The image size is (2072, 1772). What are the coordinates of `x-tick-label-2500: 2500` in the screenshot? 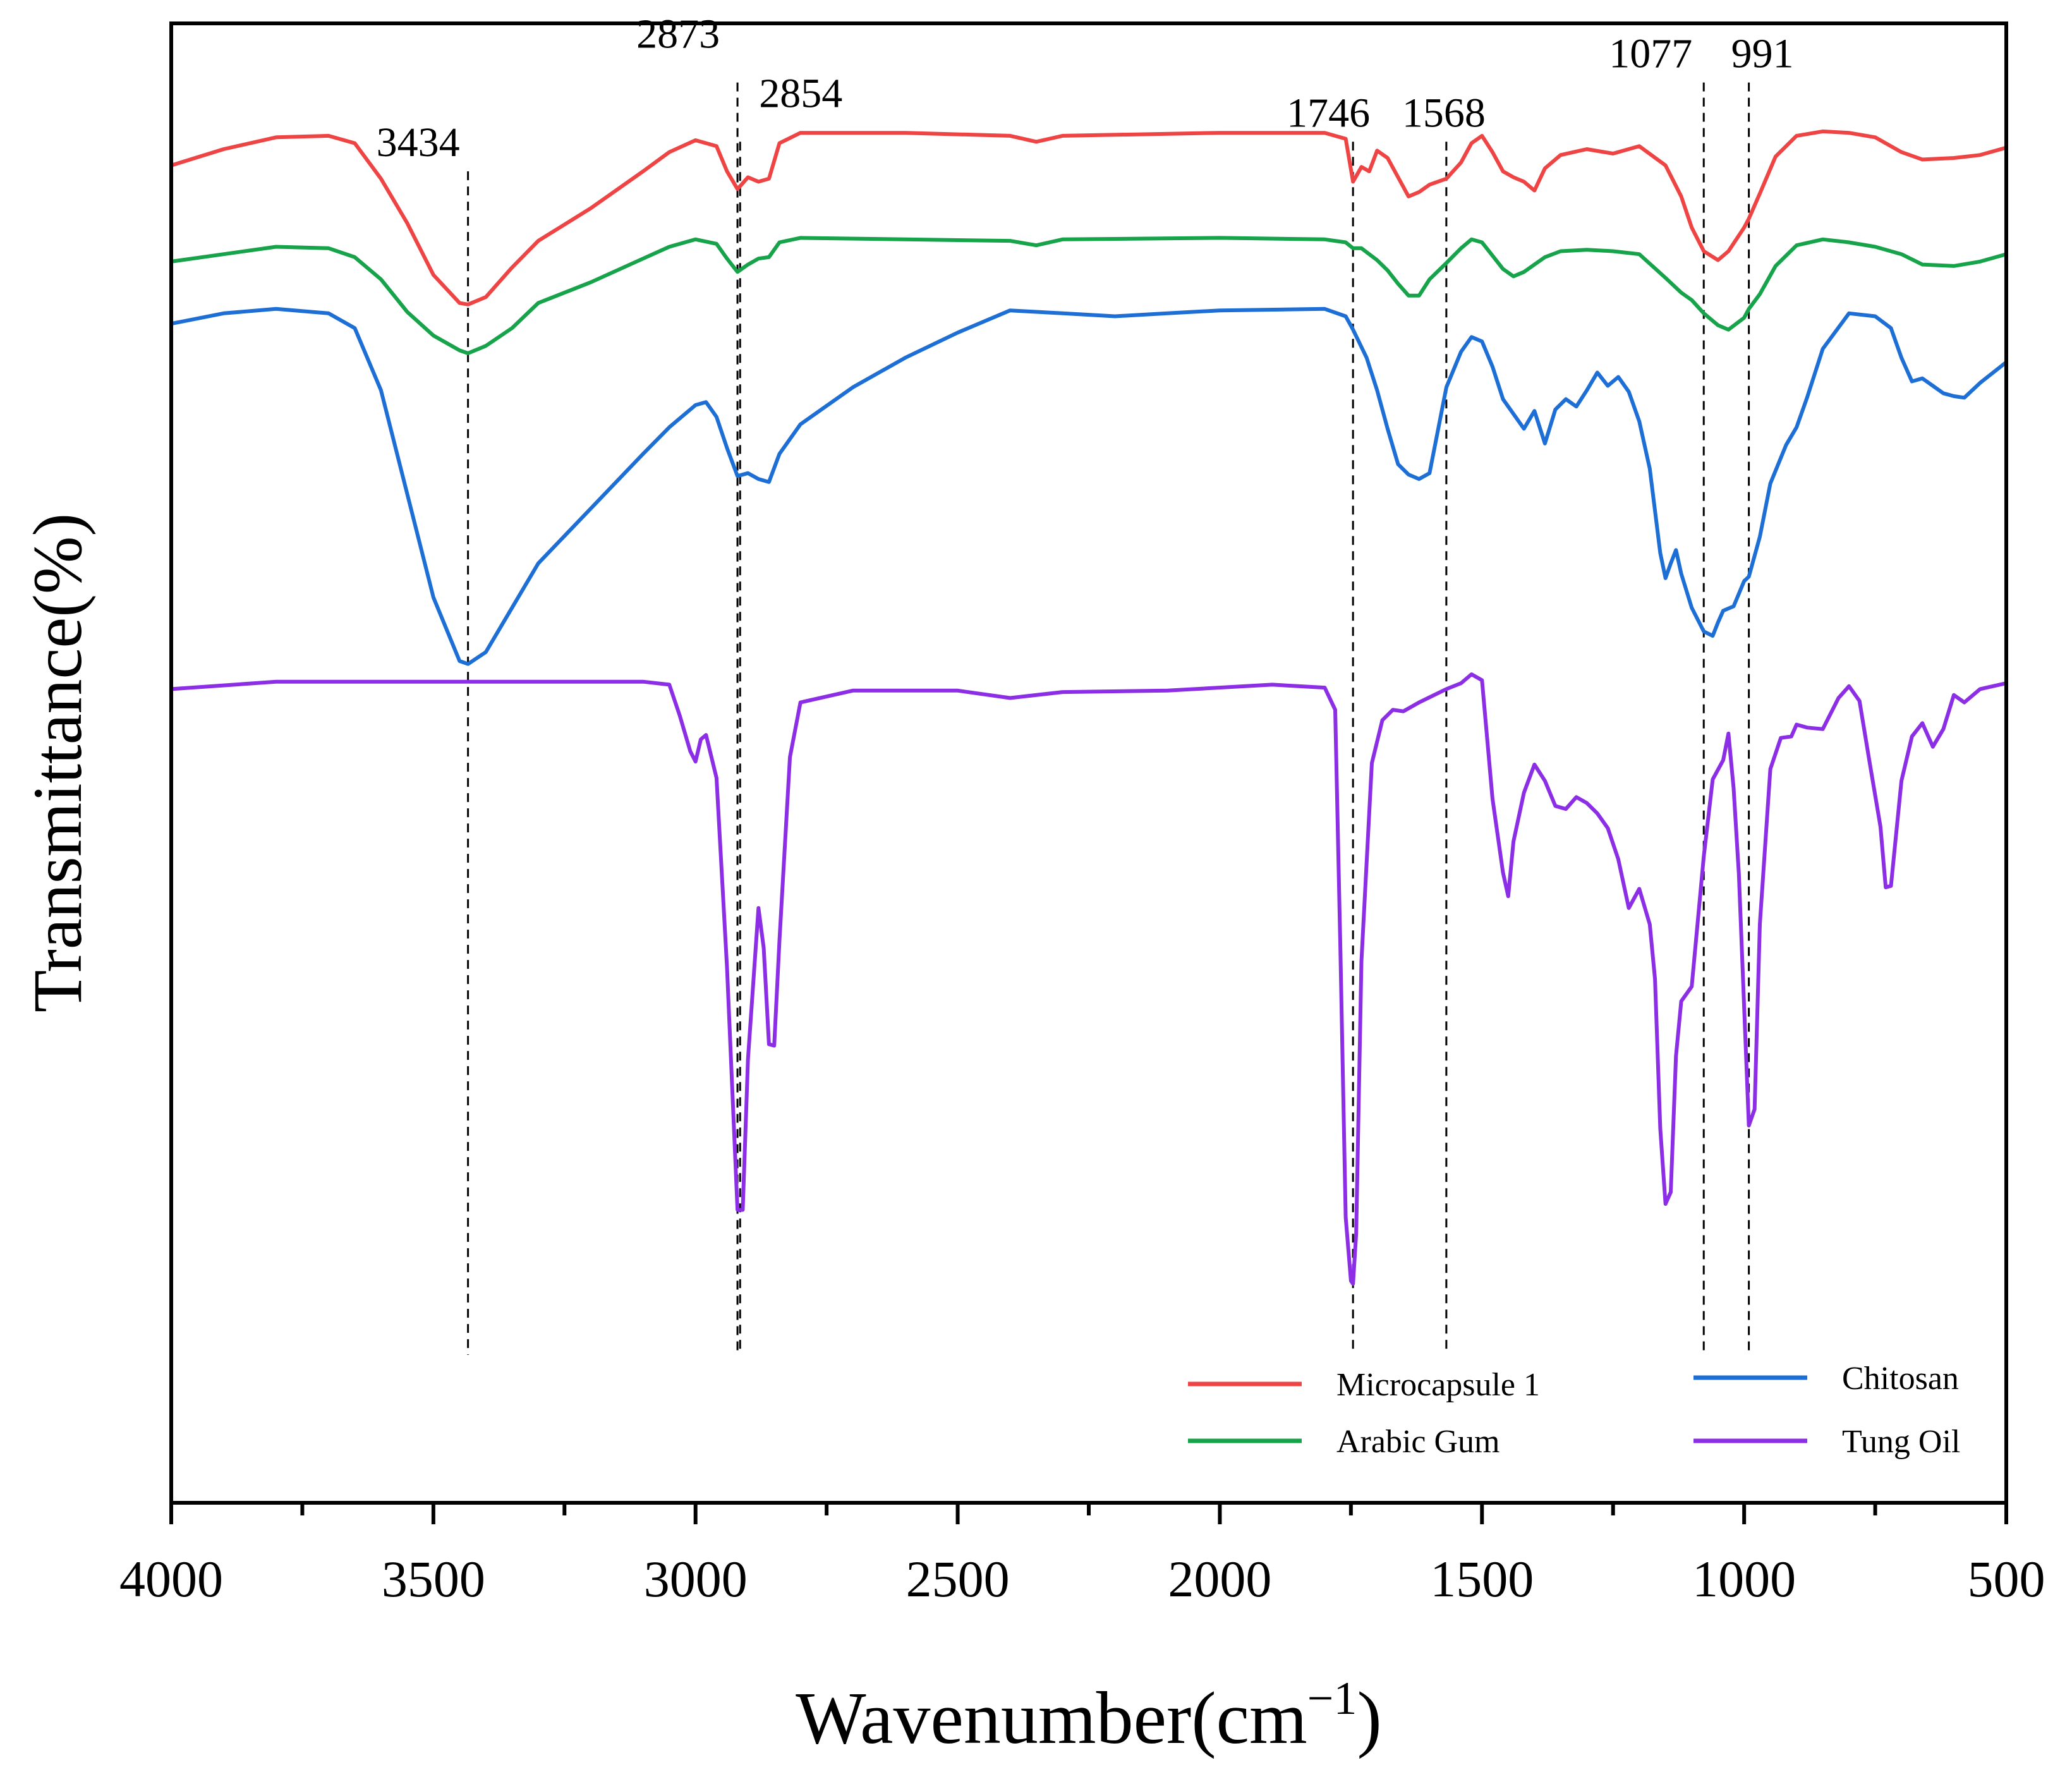 It's located at (958, 1579).